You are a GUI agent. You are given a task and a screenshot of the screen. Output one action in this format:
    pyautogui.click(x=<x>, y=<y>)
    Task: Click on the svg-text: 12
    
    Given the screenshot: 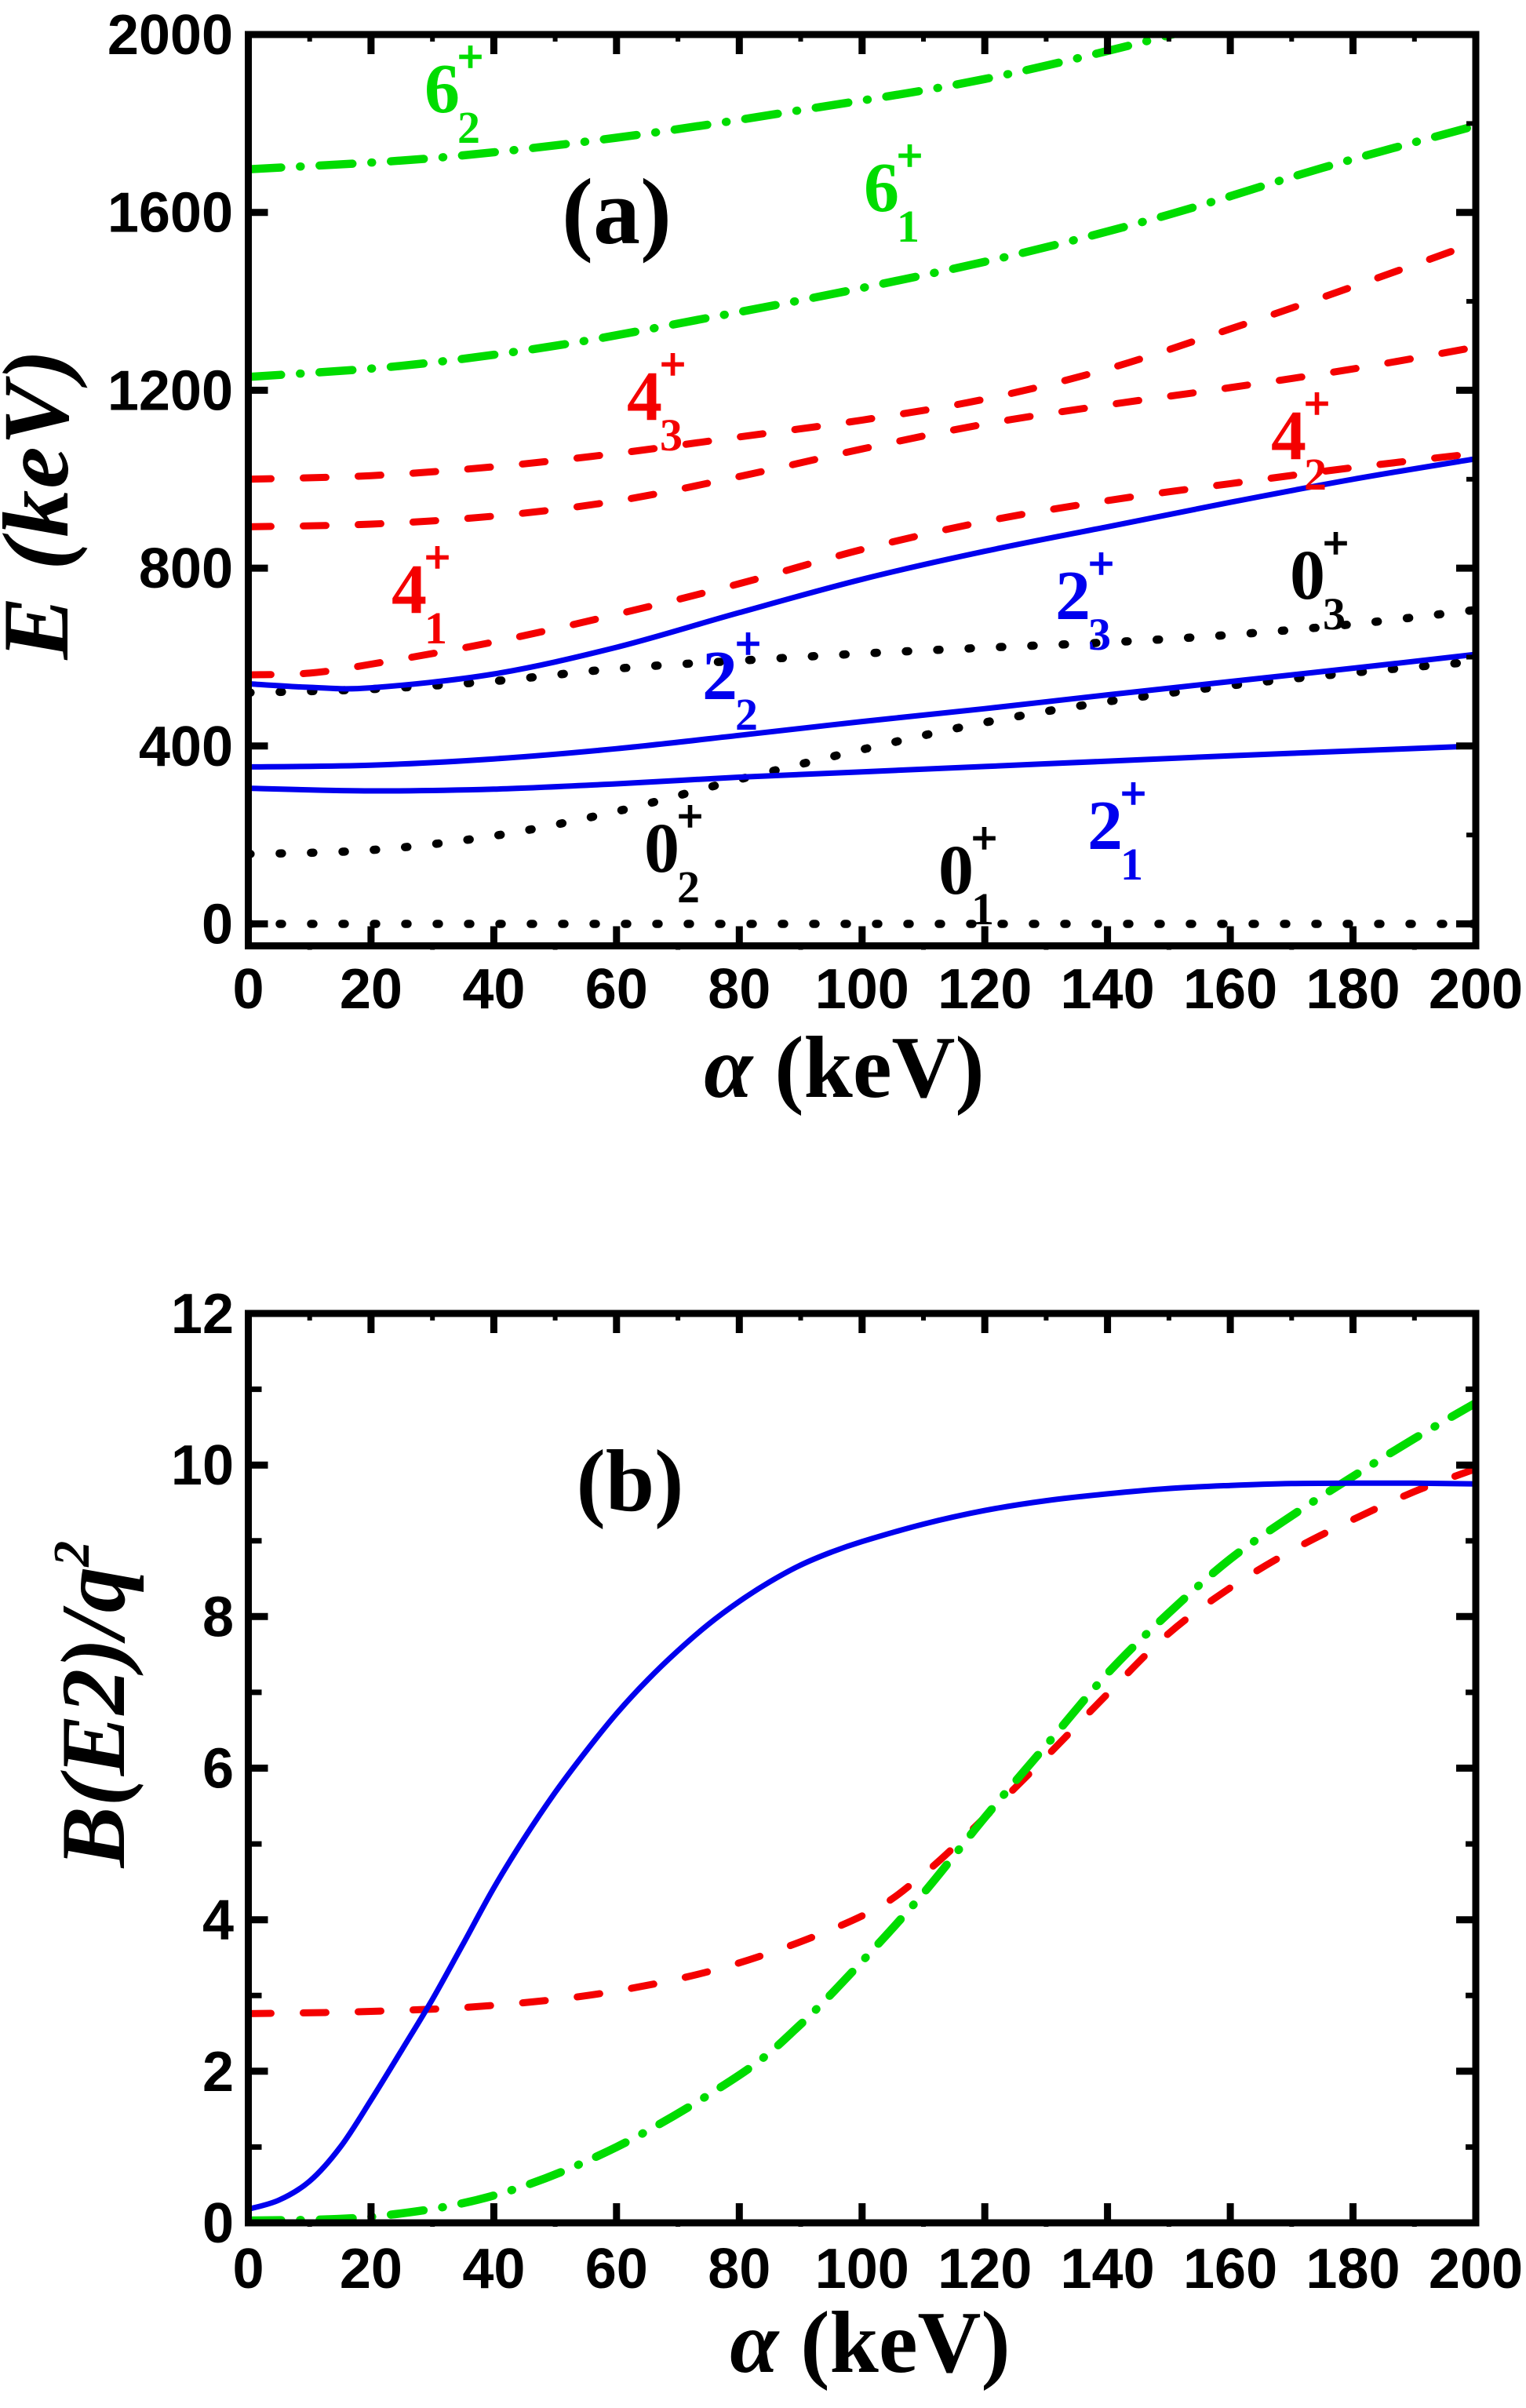 What is the action you would take?
    pyautogui.click(x=202, y=1314)
    